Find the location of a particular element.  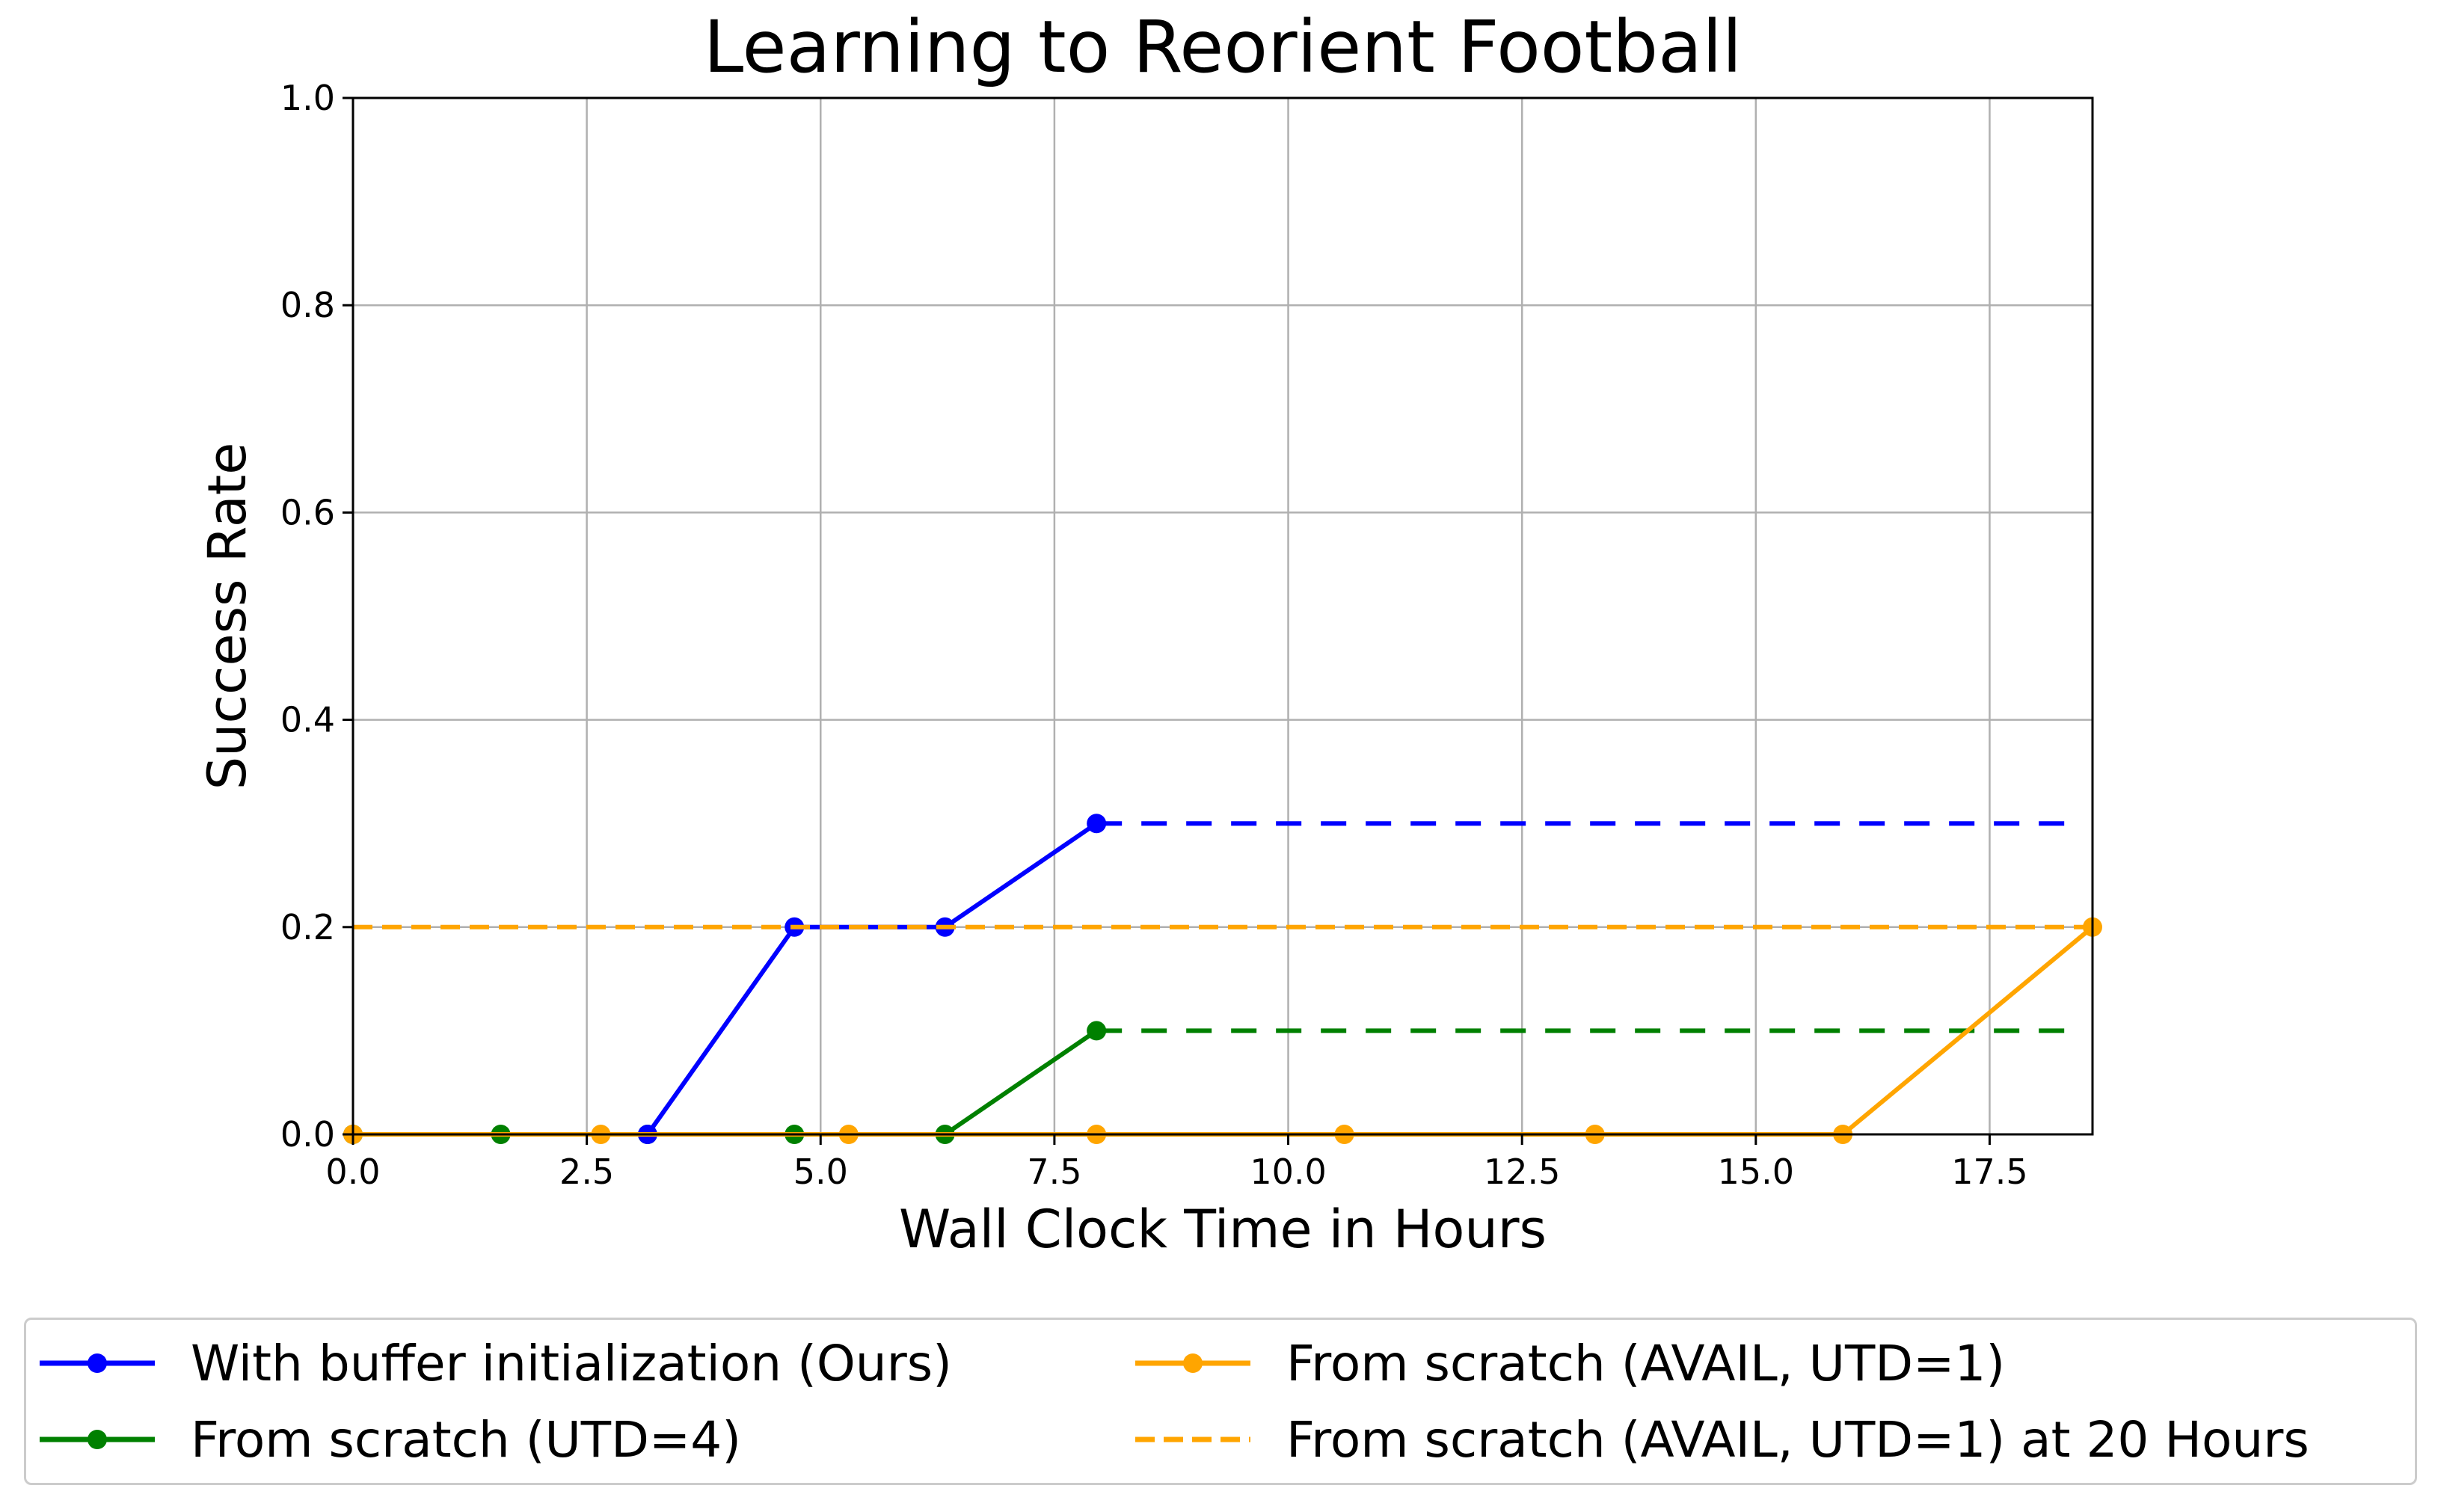

legend-label-scratch-avail-20h: From scratch (AVAIL, UTD=1) at 20 Hours is located at coordinates (1797, 1439).